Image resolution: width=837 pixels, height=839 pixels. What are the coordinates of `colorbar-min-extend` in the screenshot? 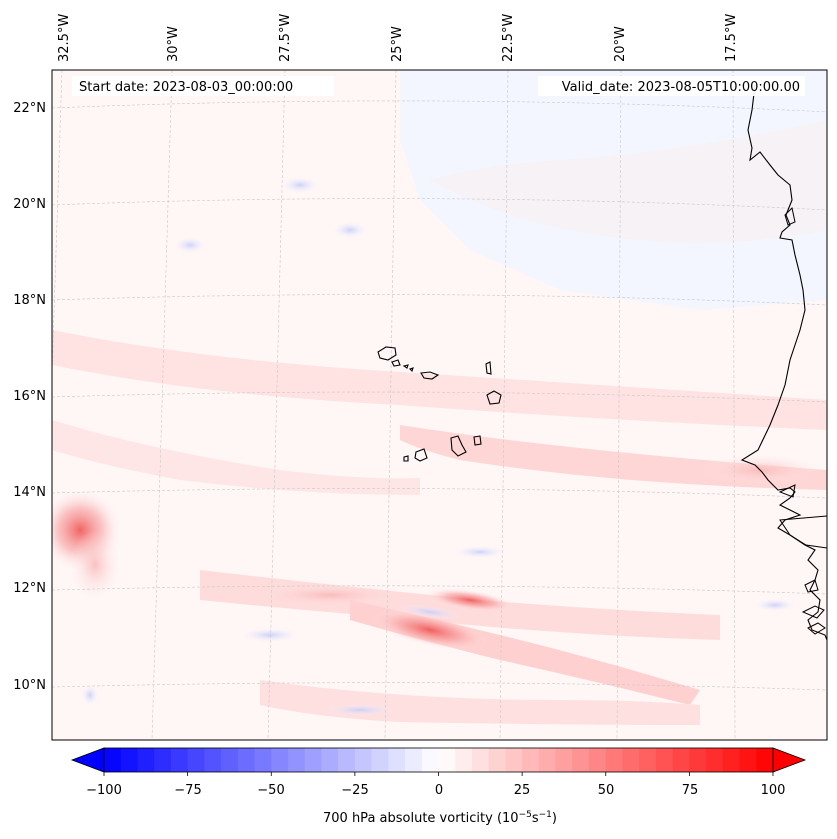 It's located at (87, 760).